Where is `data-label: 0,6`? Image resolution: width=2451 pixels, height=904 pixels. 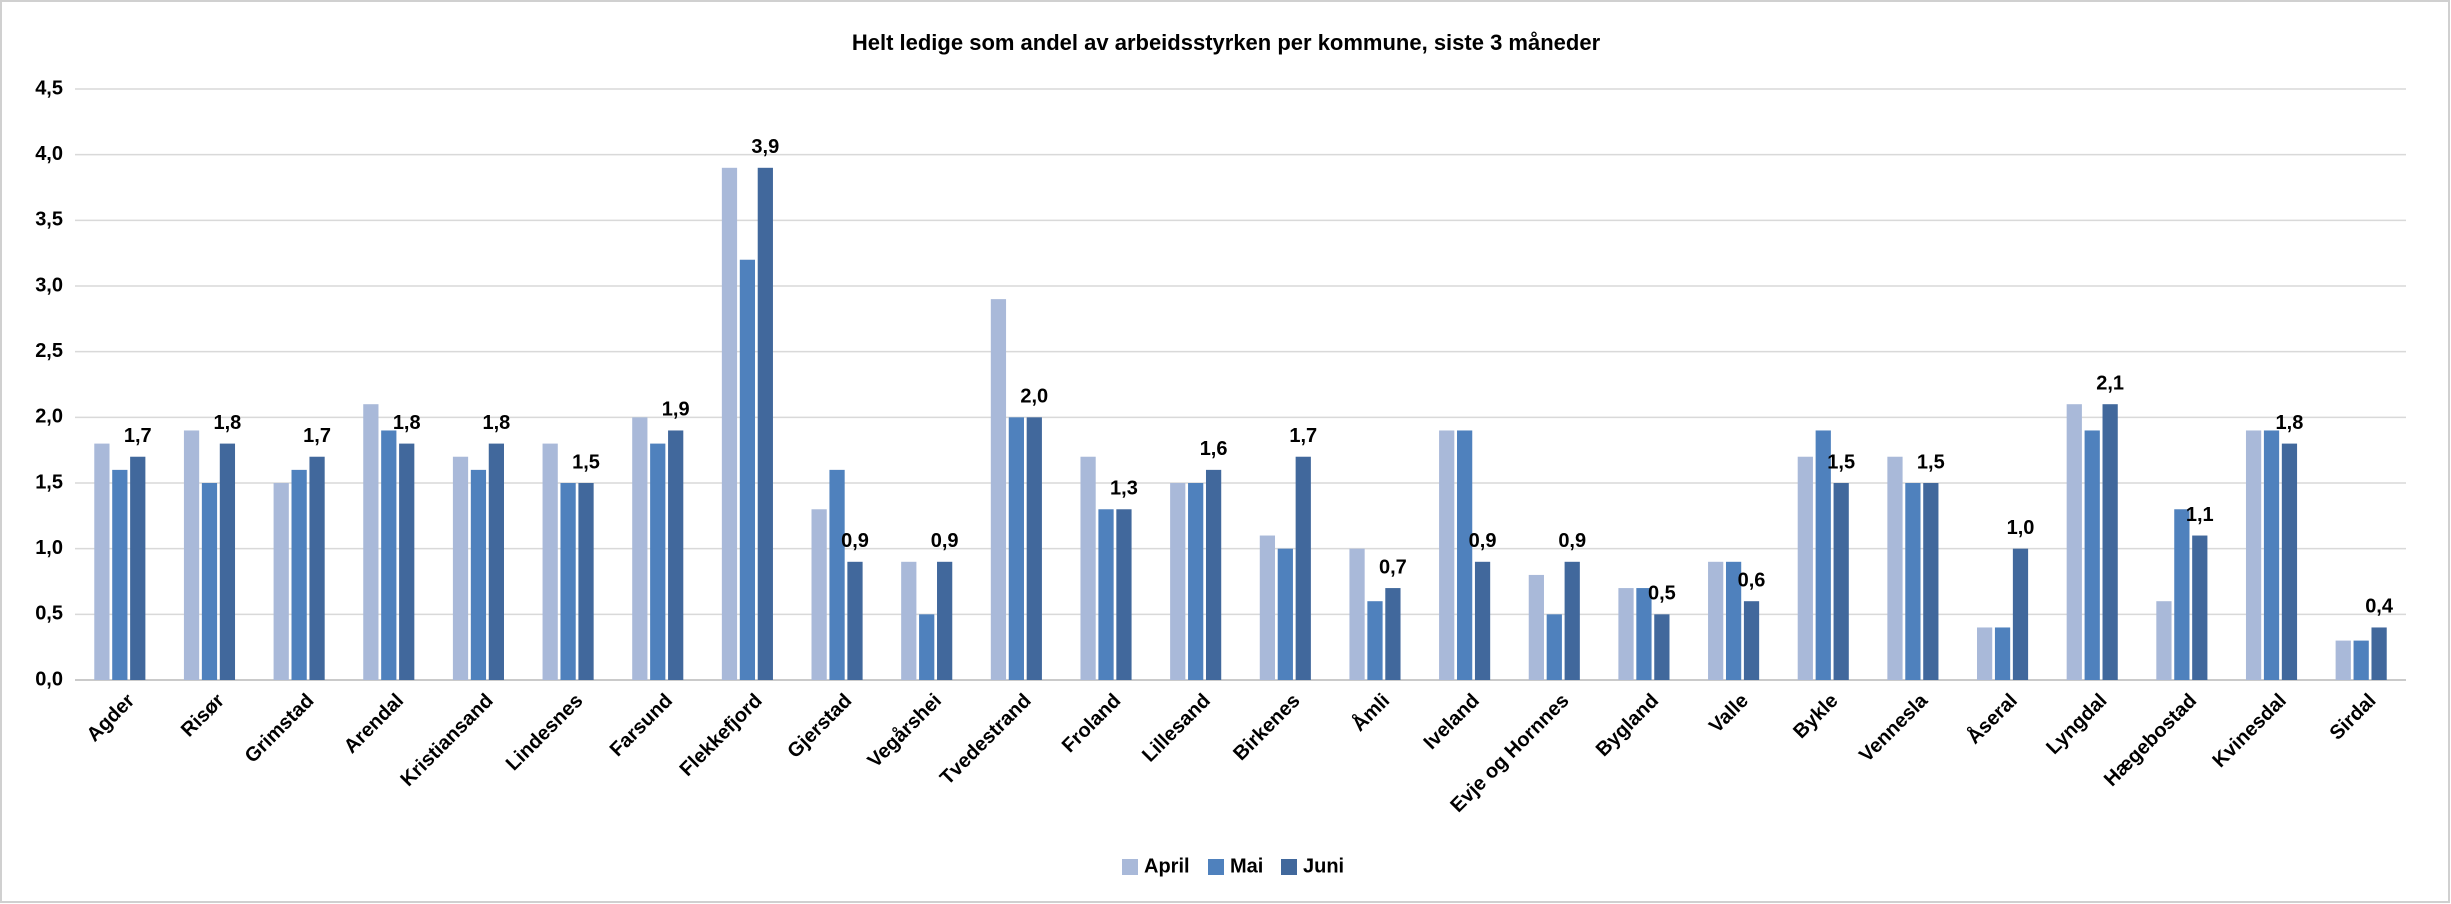
data-label: 0,6 is located at coordinates (1752, 580).